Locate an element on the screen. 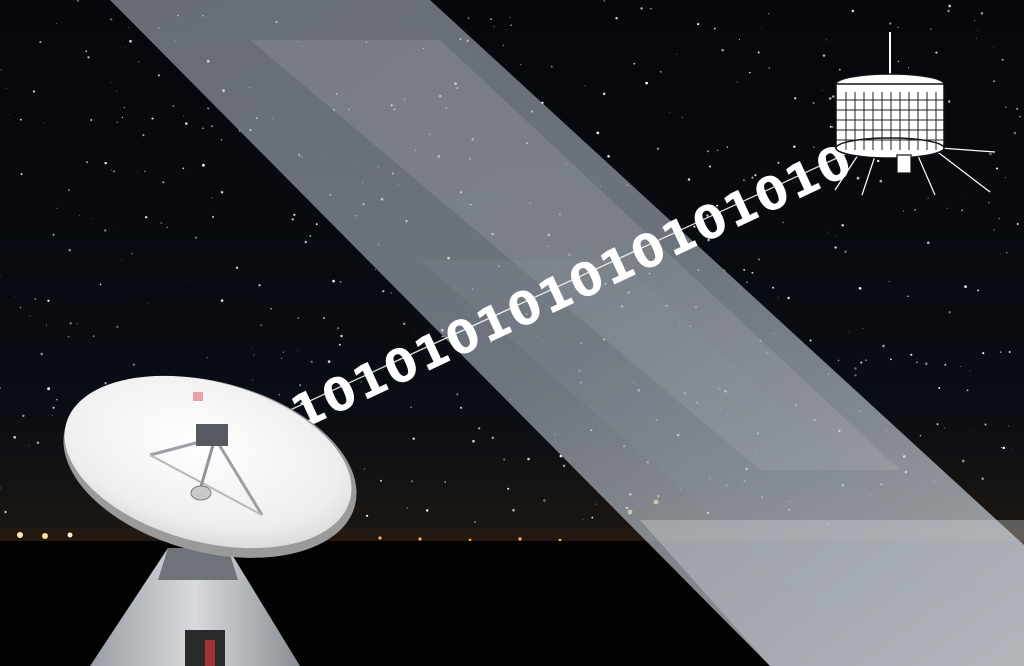 The height and width of the screenshot is (666, 1024). dish-pedestal is located at coordinates (195, 607).